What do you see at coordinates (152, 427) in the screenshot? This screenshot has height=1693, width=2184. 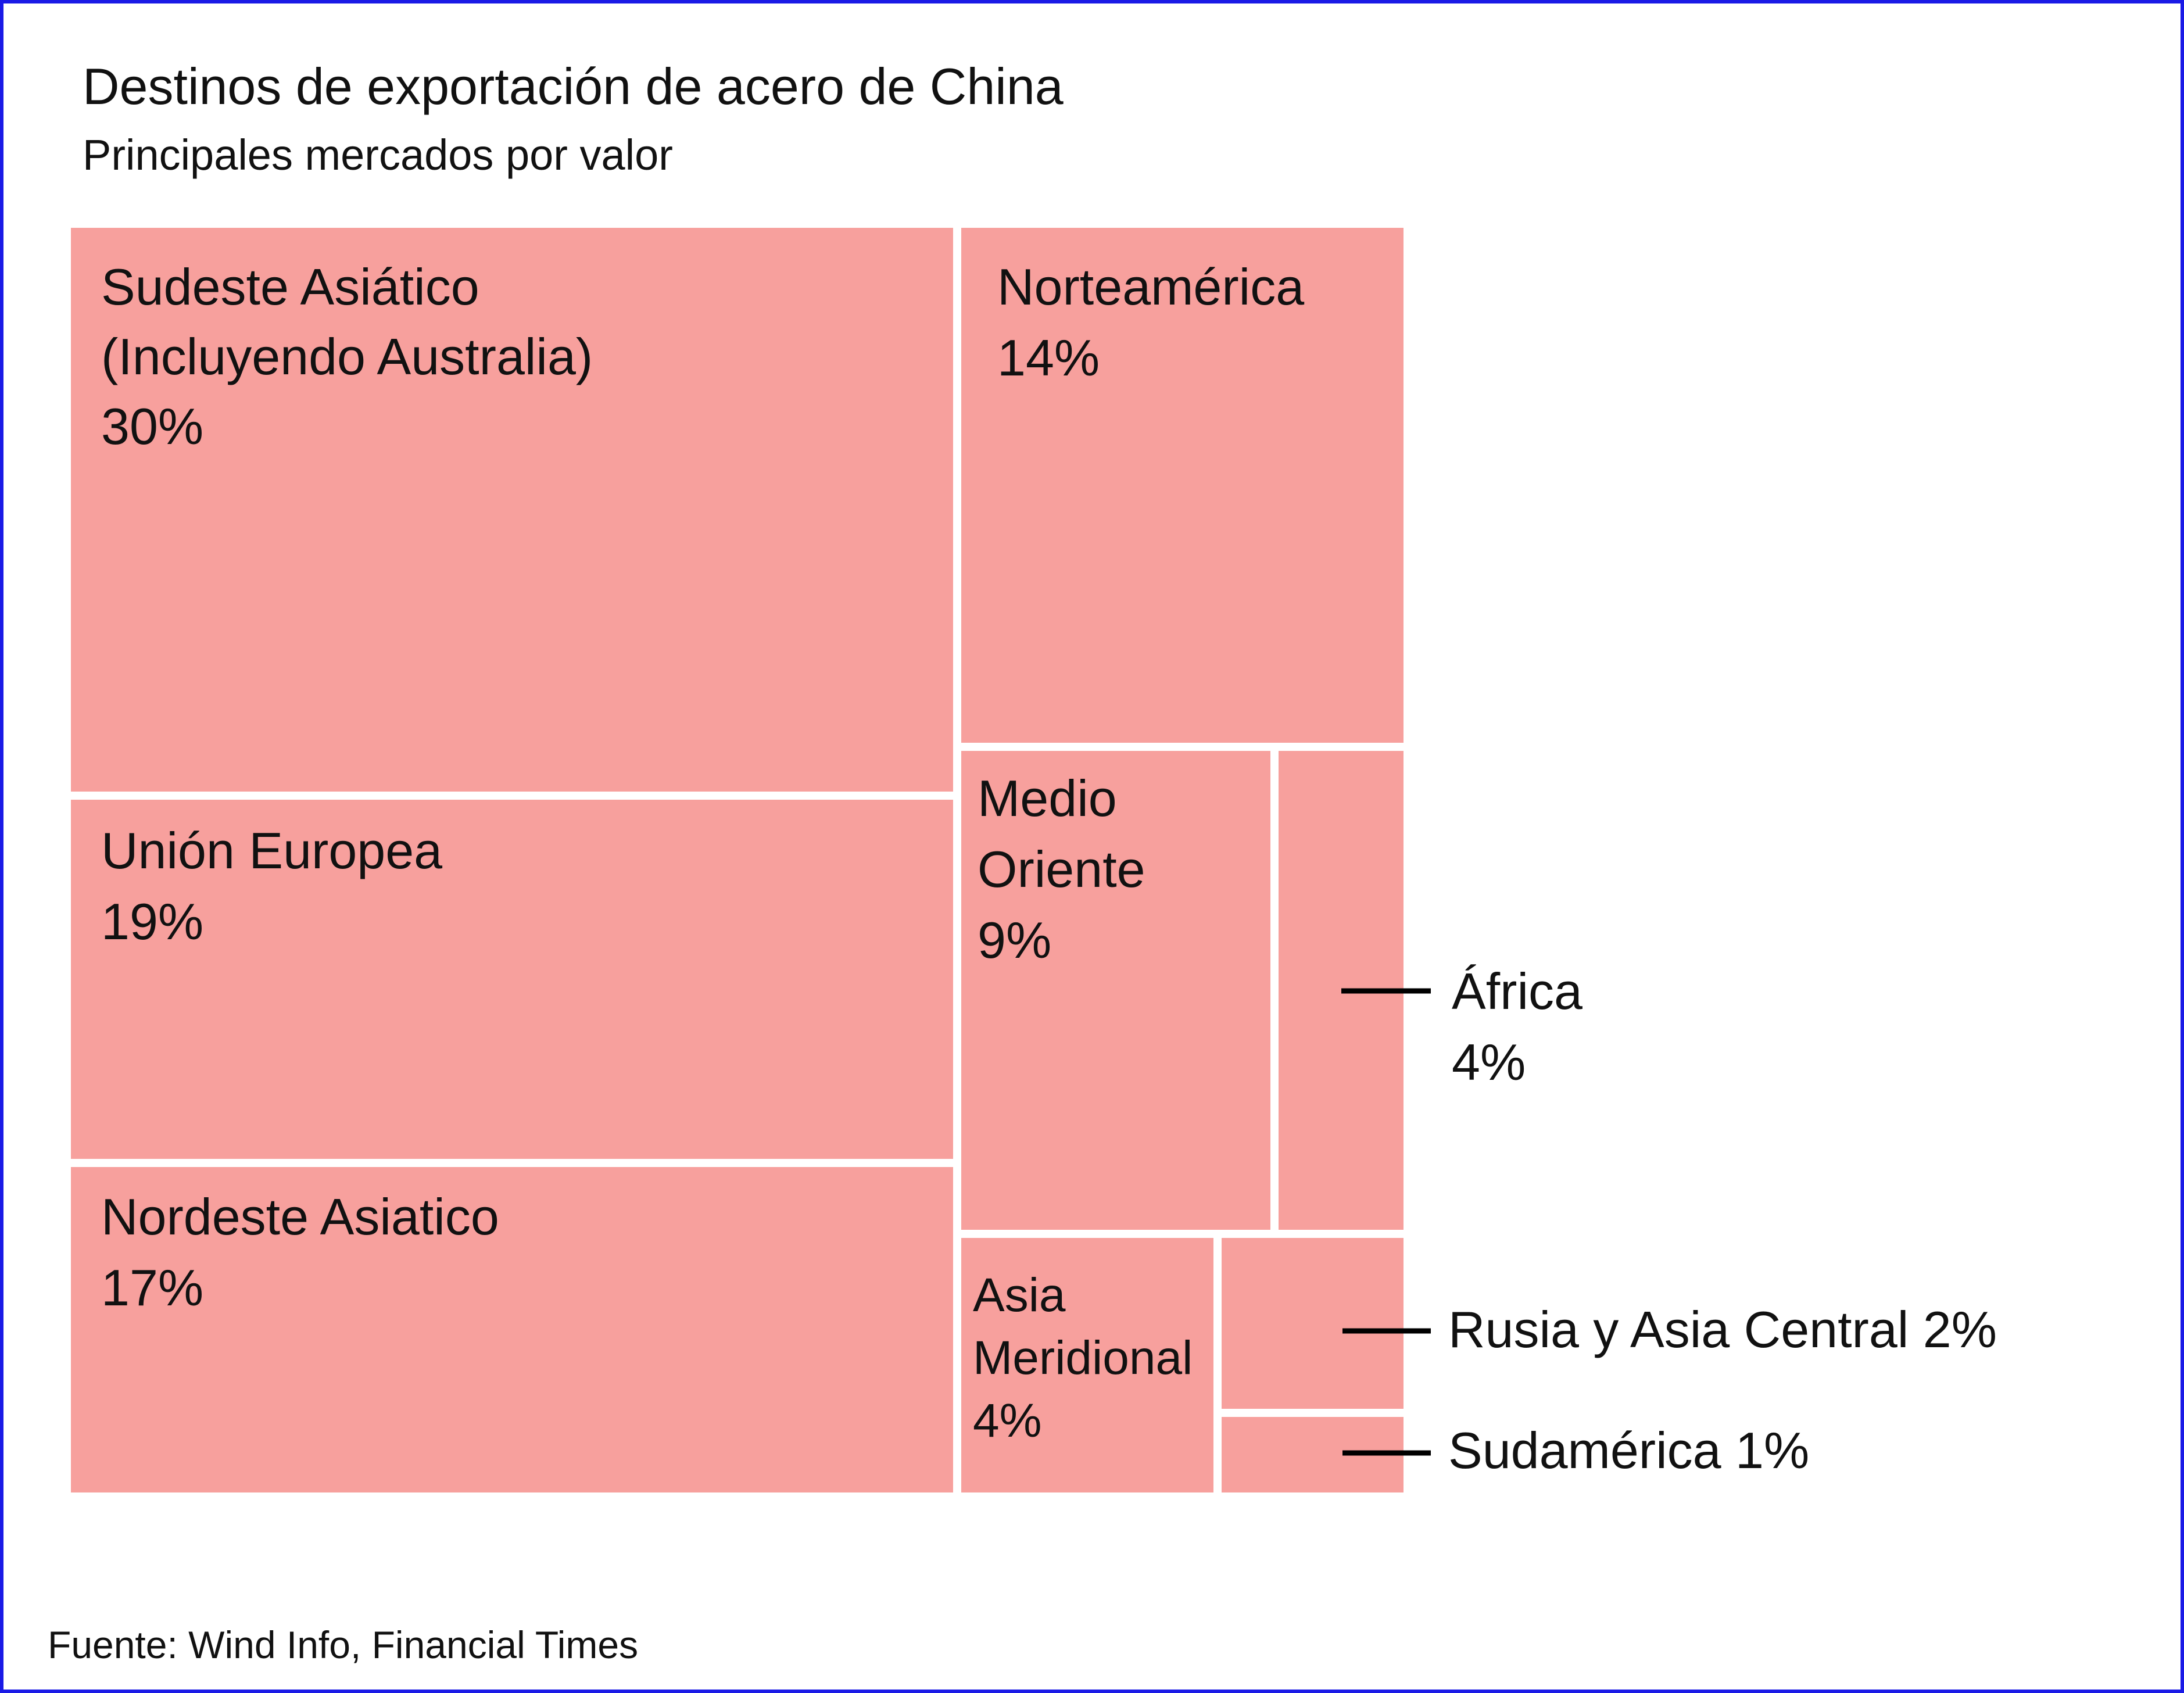 I see `cell-value-sudeste-asiatico-incluyendo-australia: 30%` at bounding box center [152, 427].